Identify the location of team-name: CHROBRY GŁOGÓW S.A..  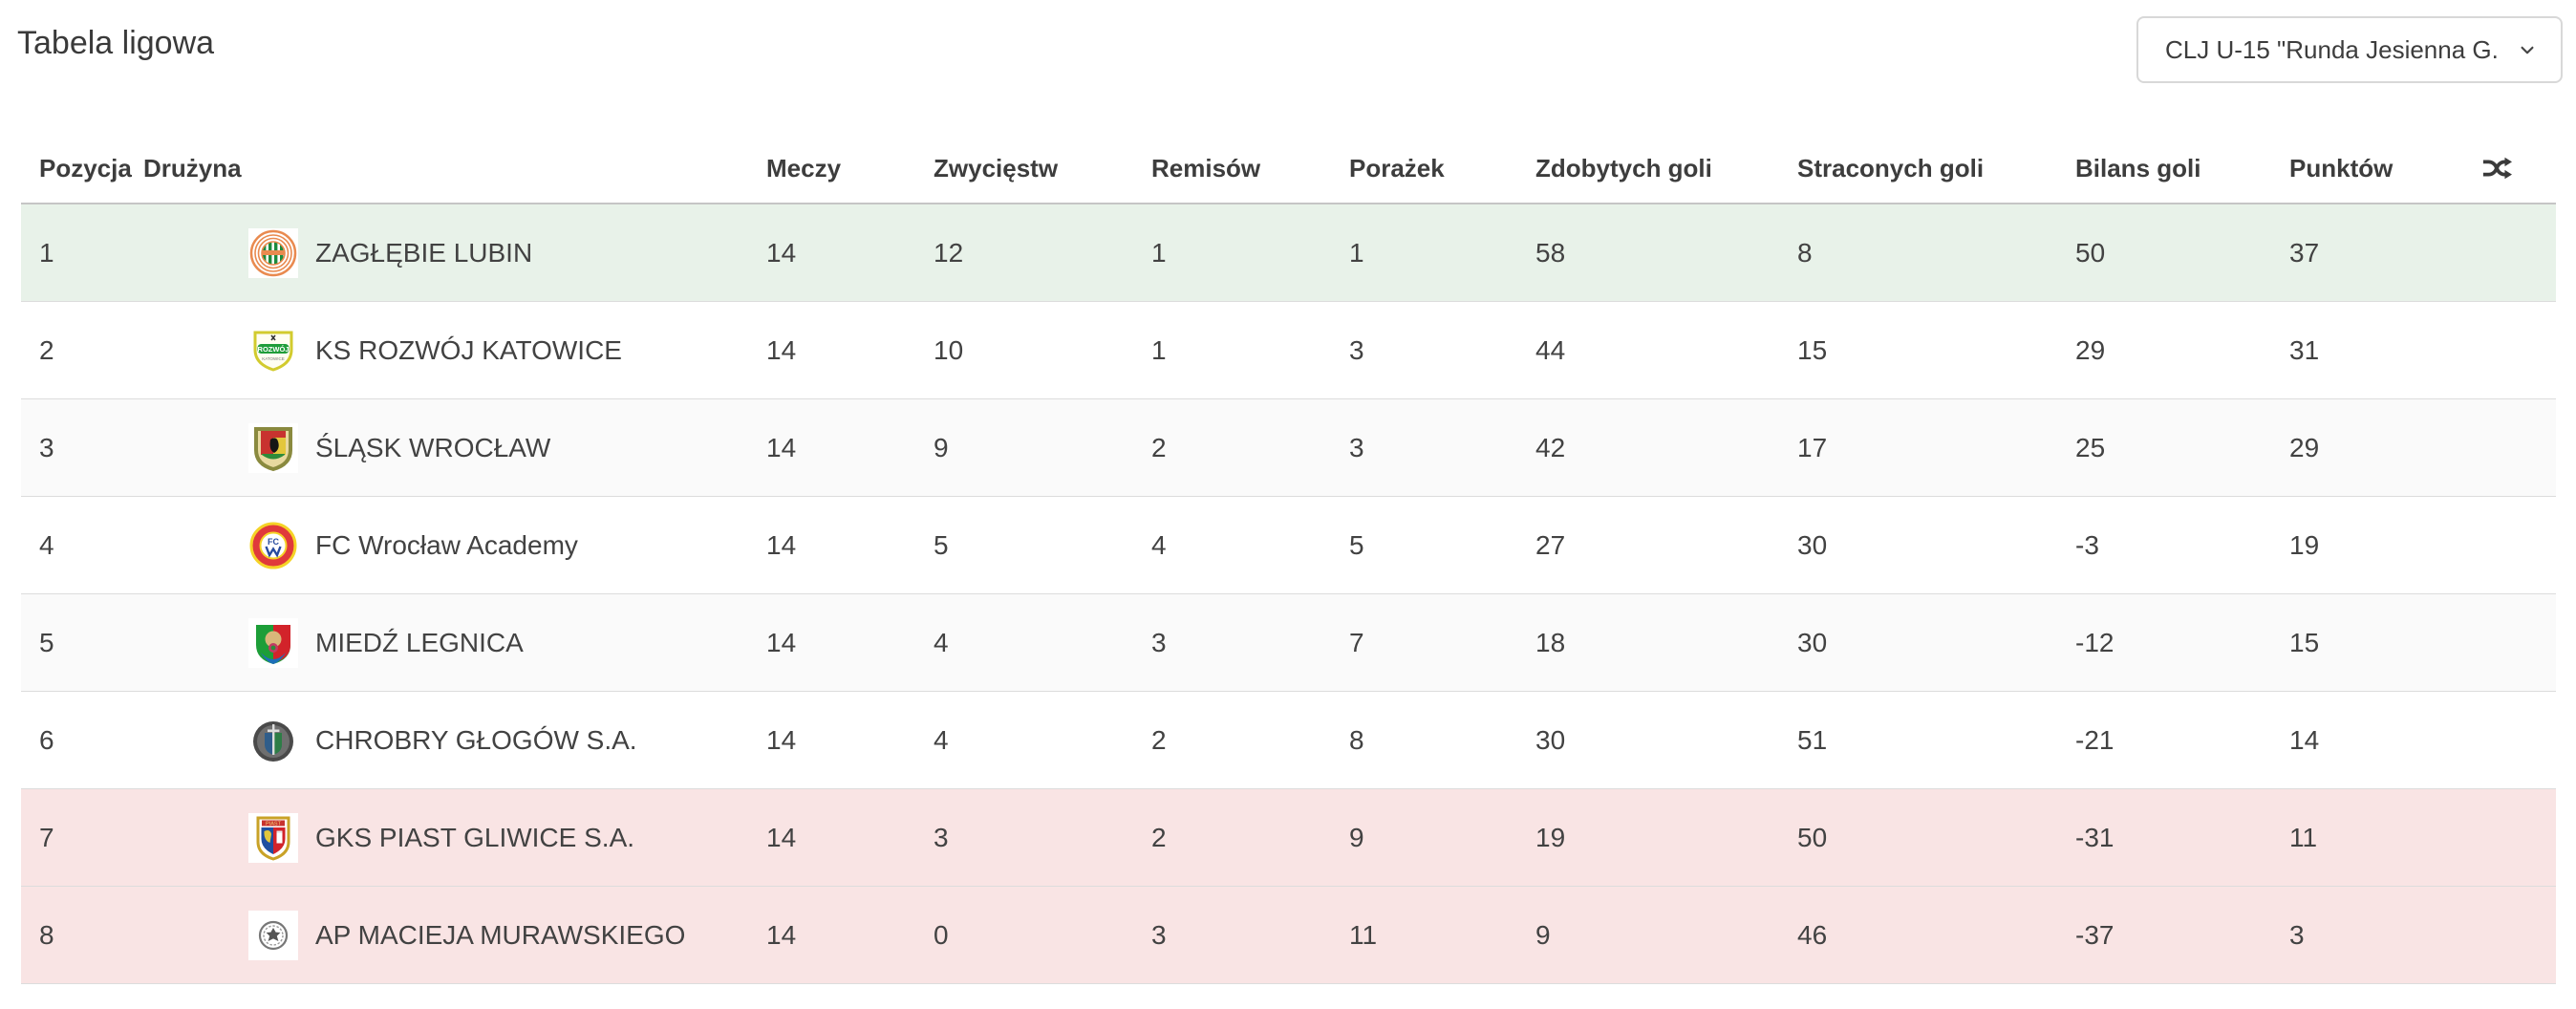
(476, 739).